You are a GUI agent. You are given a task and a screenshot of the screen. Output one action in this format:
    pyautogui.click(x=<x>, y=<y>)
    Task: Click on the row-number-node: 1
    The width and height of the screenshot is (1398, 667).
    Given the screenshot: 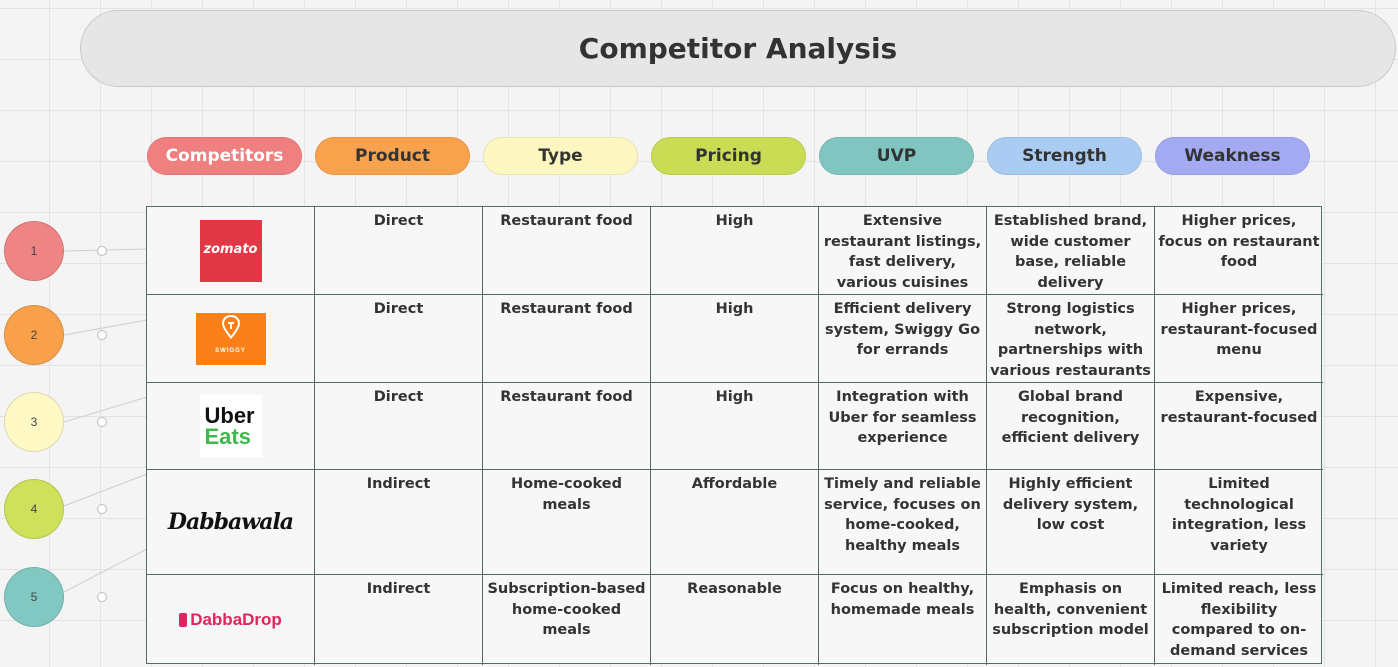 What is the action you would take?
    pyautogui.click(x=34, y=251)
    